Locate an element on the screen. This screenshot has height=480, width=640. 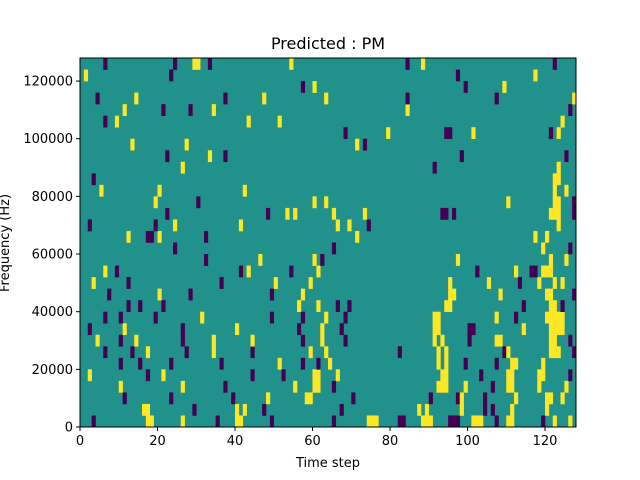
x-tick-label: 80 is located at coordinates (390, 441).